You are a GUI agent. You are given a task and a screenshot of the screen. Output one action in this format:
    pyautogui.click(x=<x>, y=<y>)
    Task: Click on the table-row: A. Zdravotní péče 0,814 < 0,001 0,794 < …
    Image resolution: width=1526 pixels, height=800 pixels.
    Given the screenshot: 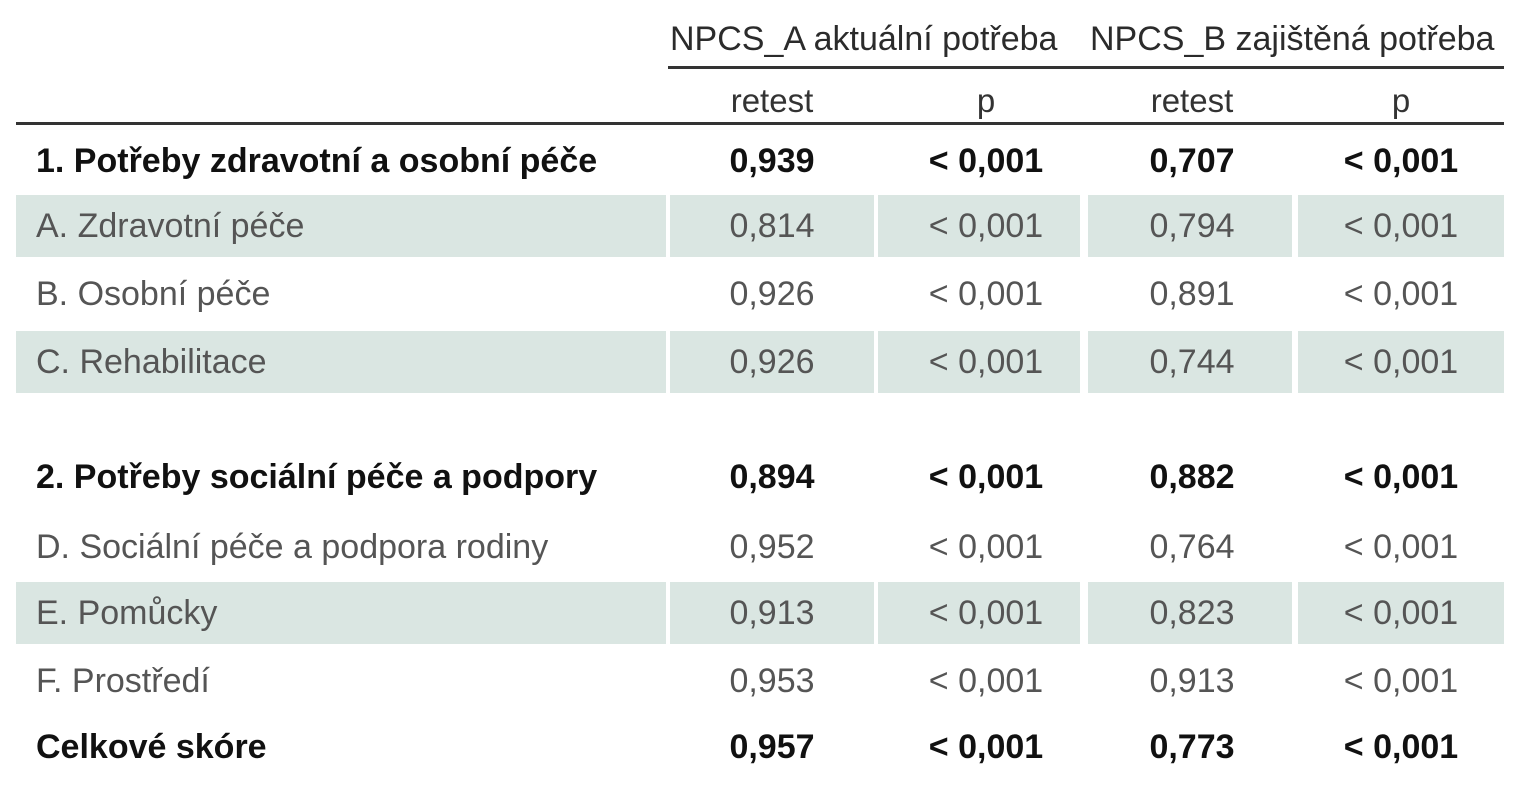 What is the action you would take?
    pyautogui.click(x=760, y=226)
    